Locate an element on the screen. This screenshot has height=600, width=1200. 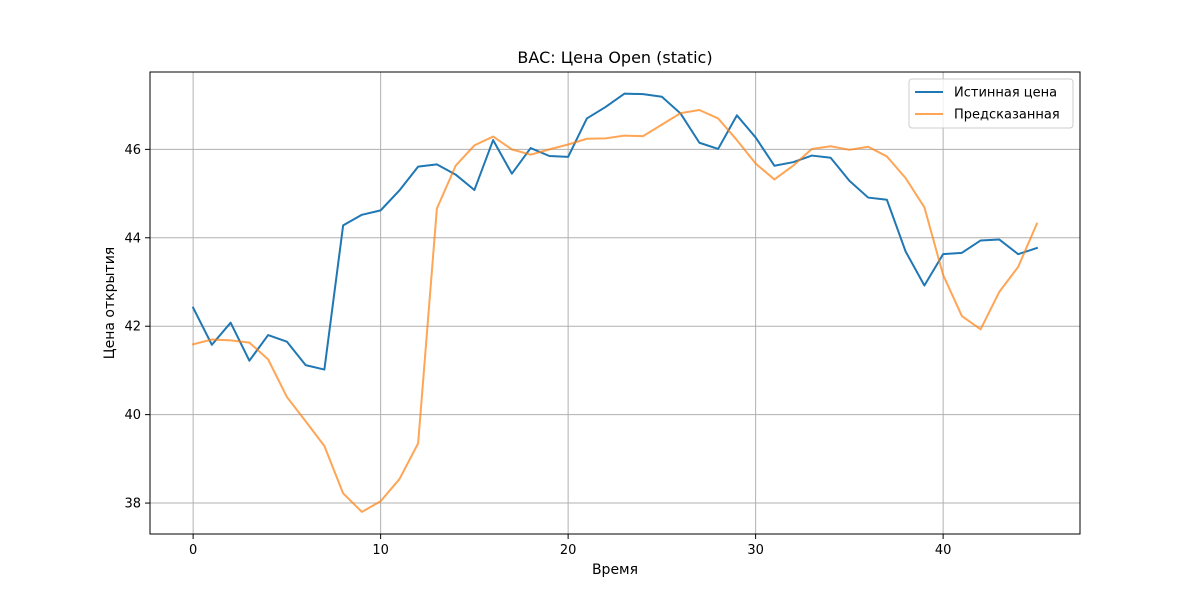
legend: Истинная цена Предсказанная is located at coordinates (991, 103).